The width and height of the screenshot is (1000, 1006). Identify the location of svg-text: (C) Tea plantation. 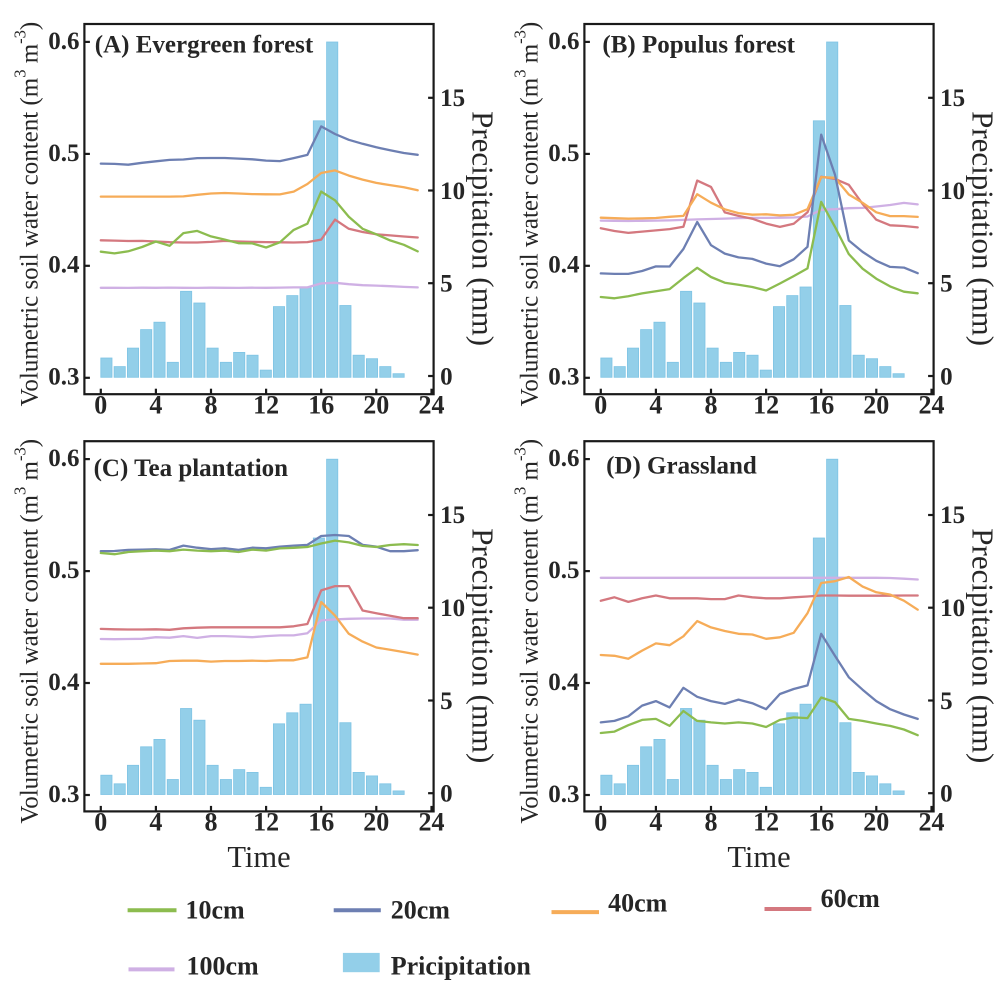
(191, 468).